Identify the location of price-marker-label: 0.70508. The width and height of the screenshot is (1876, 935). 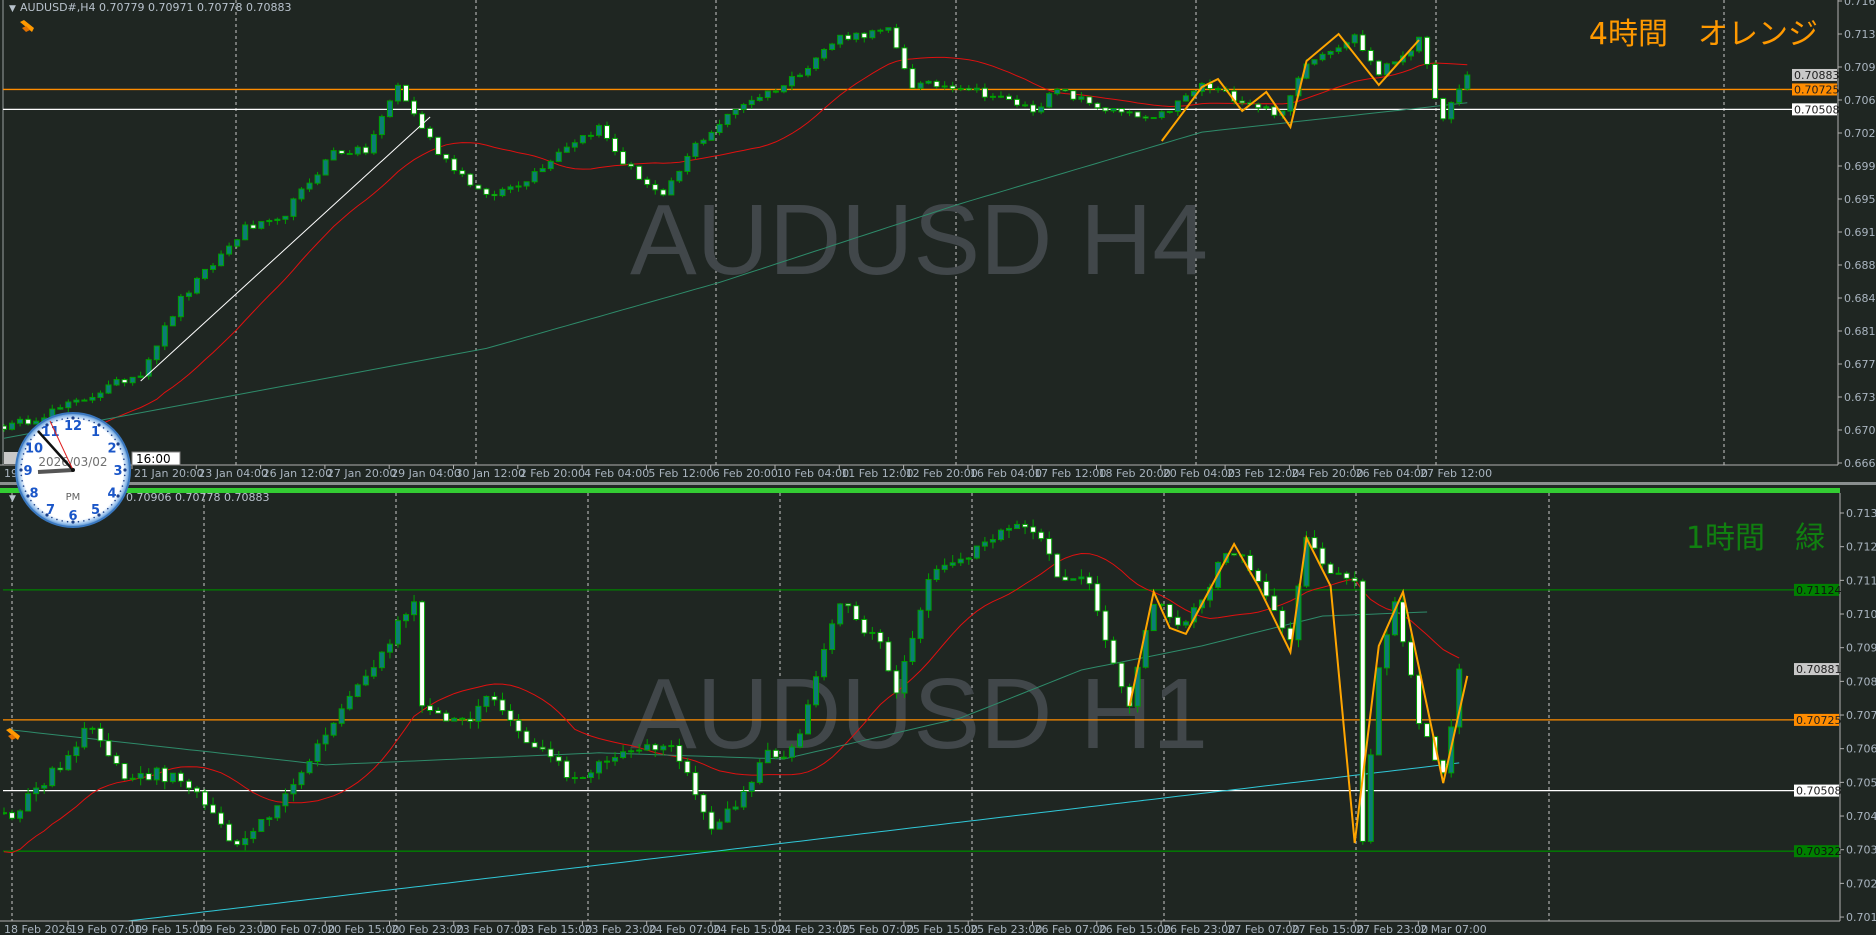
(1819, 791).